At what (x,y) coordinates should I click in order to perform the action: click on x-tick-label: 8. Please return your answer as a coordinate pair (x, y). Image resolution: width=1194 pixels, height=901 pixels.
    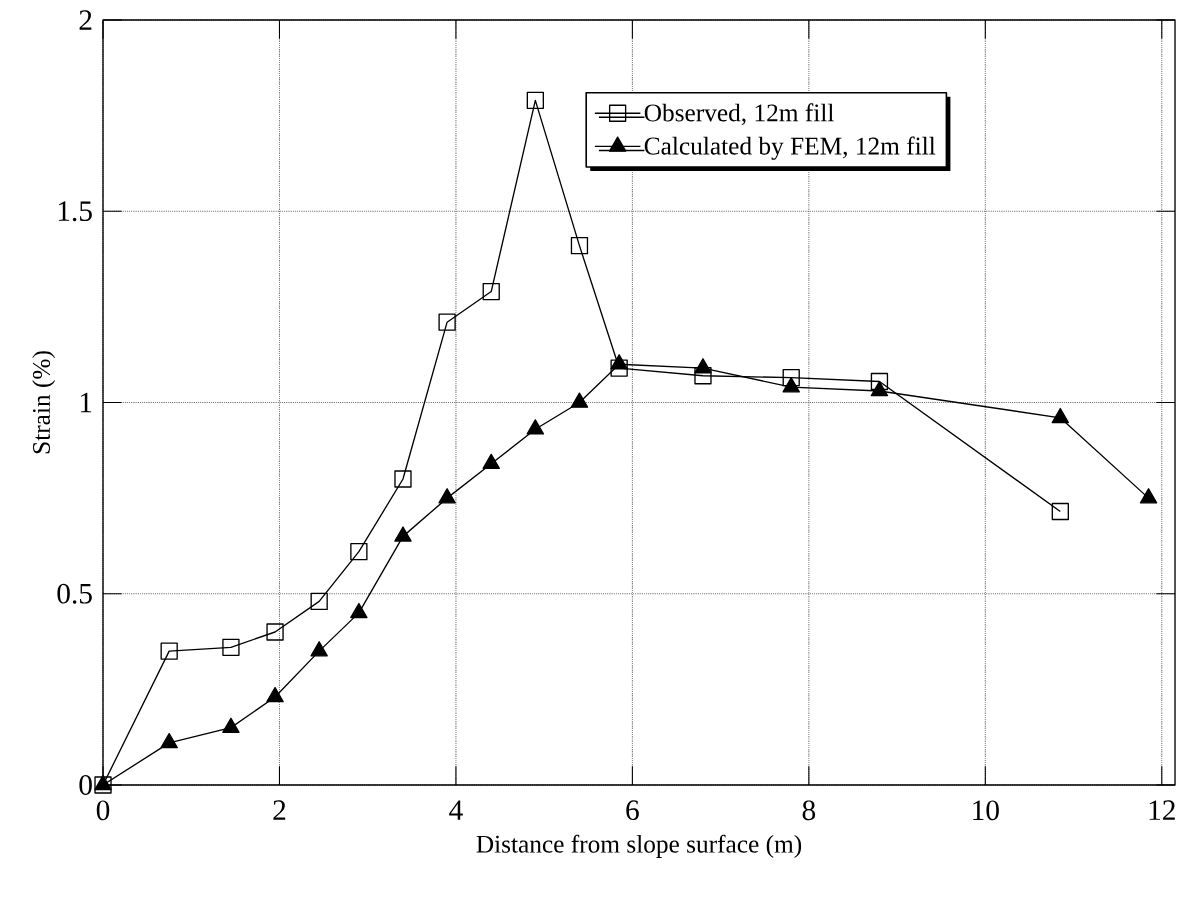
    Looking at the image, I should click on (809, 810).